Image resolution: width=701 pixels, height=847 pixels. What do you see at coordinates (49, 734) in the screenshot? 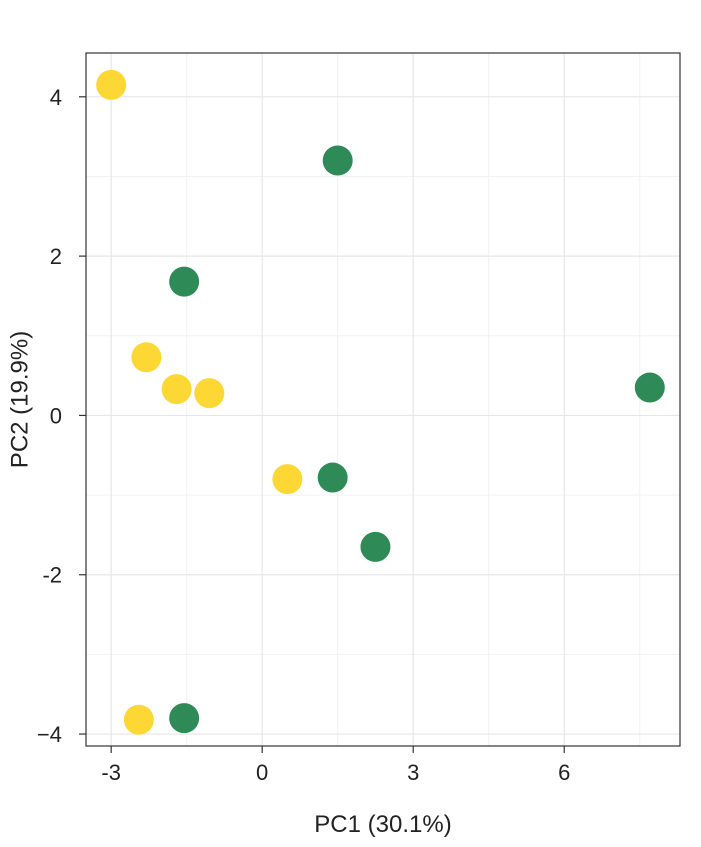
I see `y-tick-label: −4` at bounding box center [49, 734].